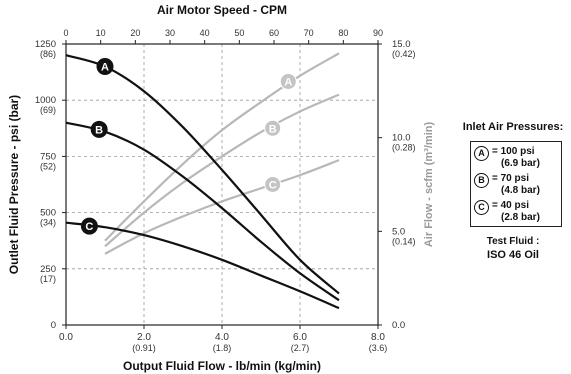  I want to click on x-tick-label: 4.0, so click(222, 337).